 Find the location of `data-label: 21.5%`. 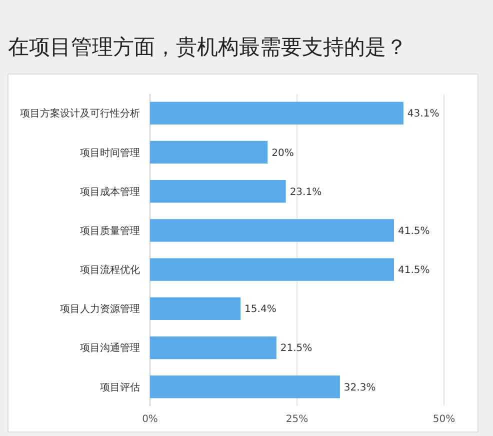

data-label: 21.5% is located at coordinates (296, 348).